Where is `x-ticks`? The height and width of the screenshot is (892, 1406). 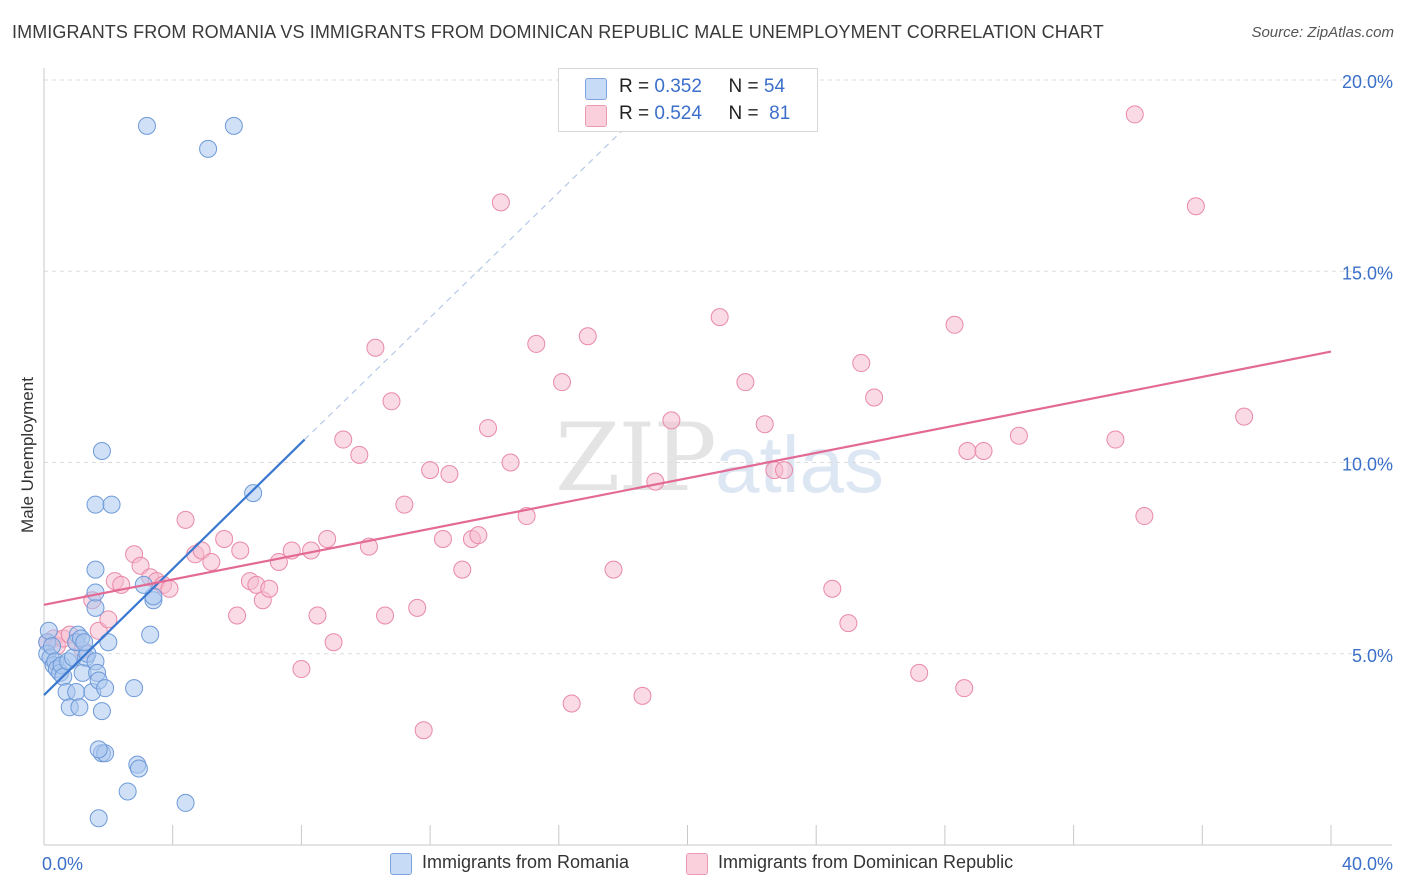
x-ticks is located at coordinates (752, 835).